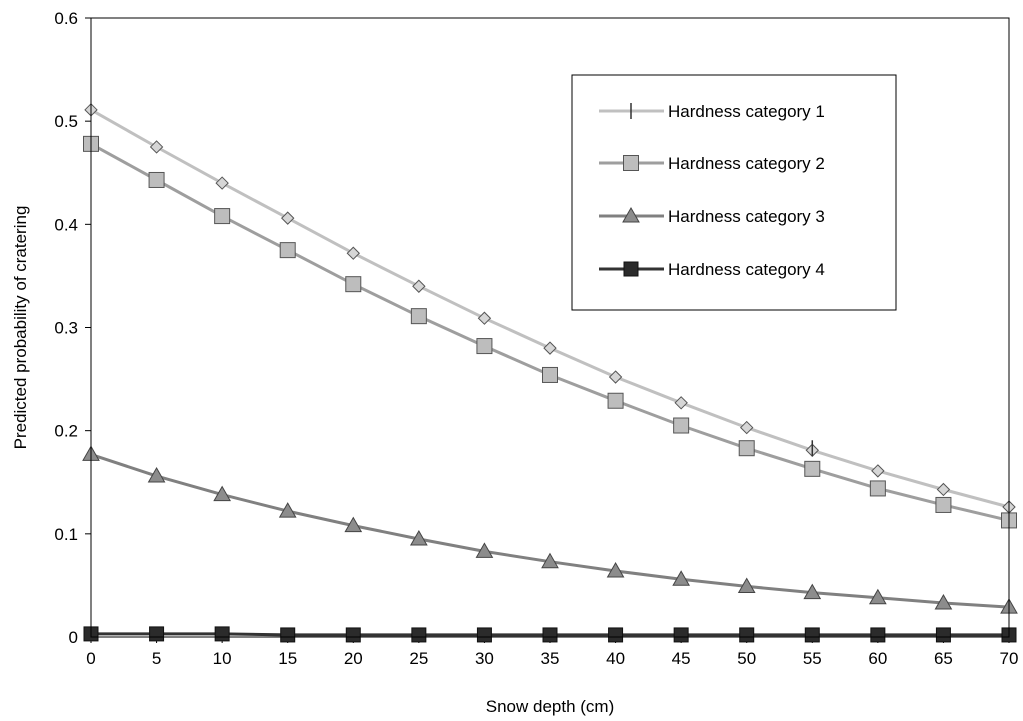 The height and width of the screenshot is (721, 1023). Describe the element at coordinates (550, 706) in the screenshot. I see `x-axis-title: Snow depth (cm)` at that location.